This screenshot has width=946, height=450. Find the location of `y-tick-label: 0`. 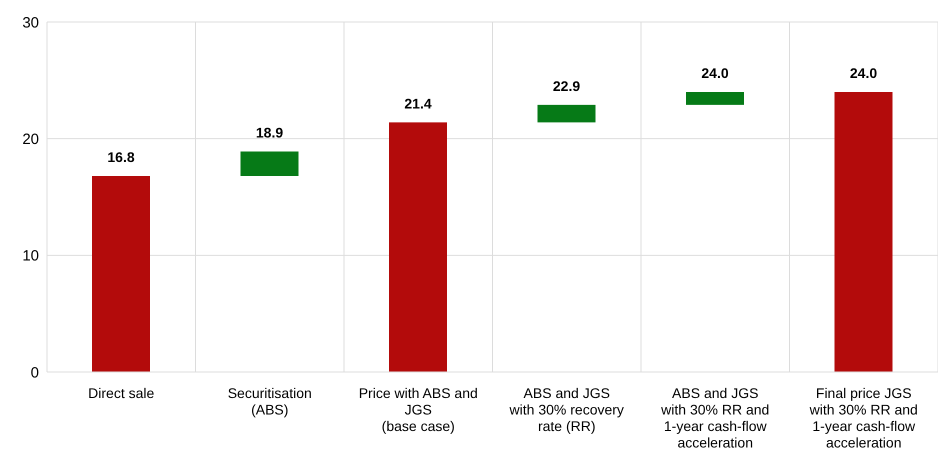

y-tick-label: 0 is located at coordinates (34, 373).